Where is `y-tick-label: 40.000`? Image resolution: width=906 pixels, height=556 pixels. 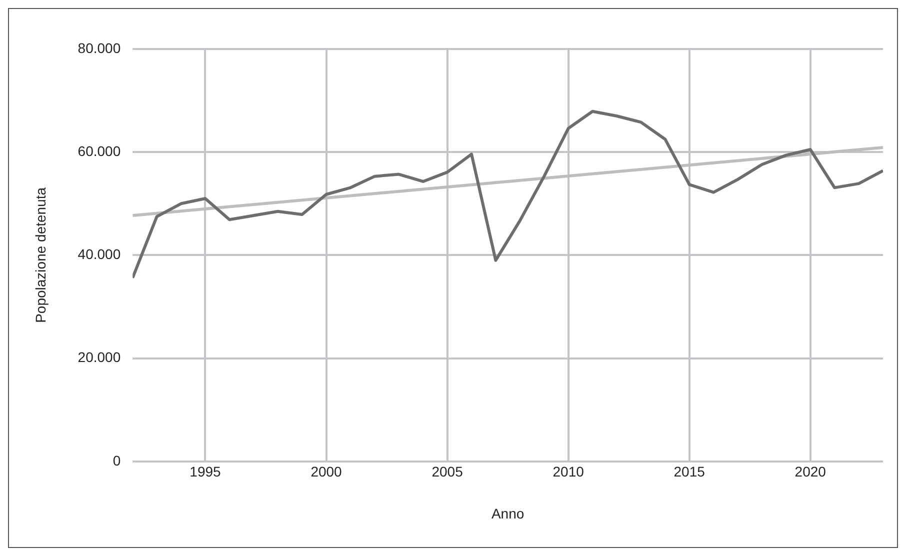 y-tick-label: 40.000 is located at coordinates (99, 254).